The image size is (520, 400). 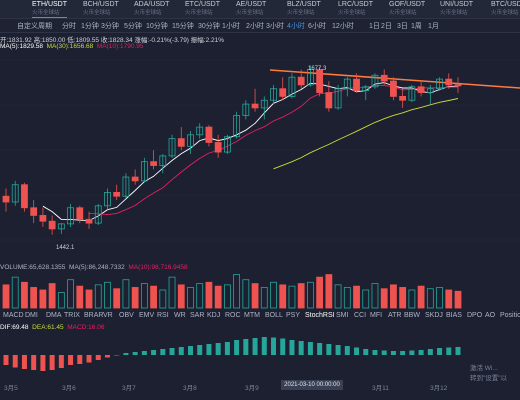 What do you see at coordinates (317, 26) in the screenshot?
I see `period-12: 6小时` at bounding box center [317, 26].